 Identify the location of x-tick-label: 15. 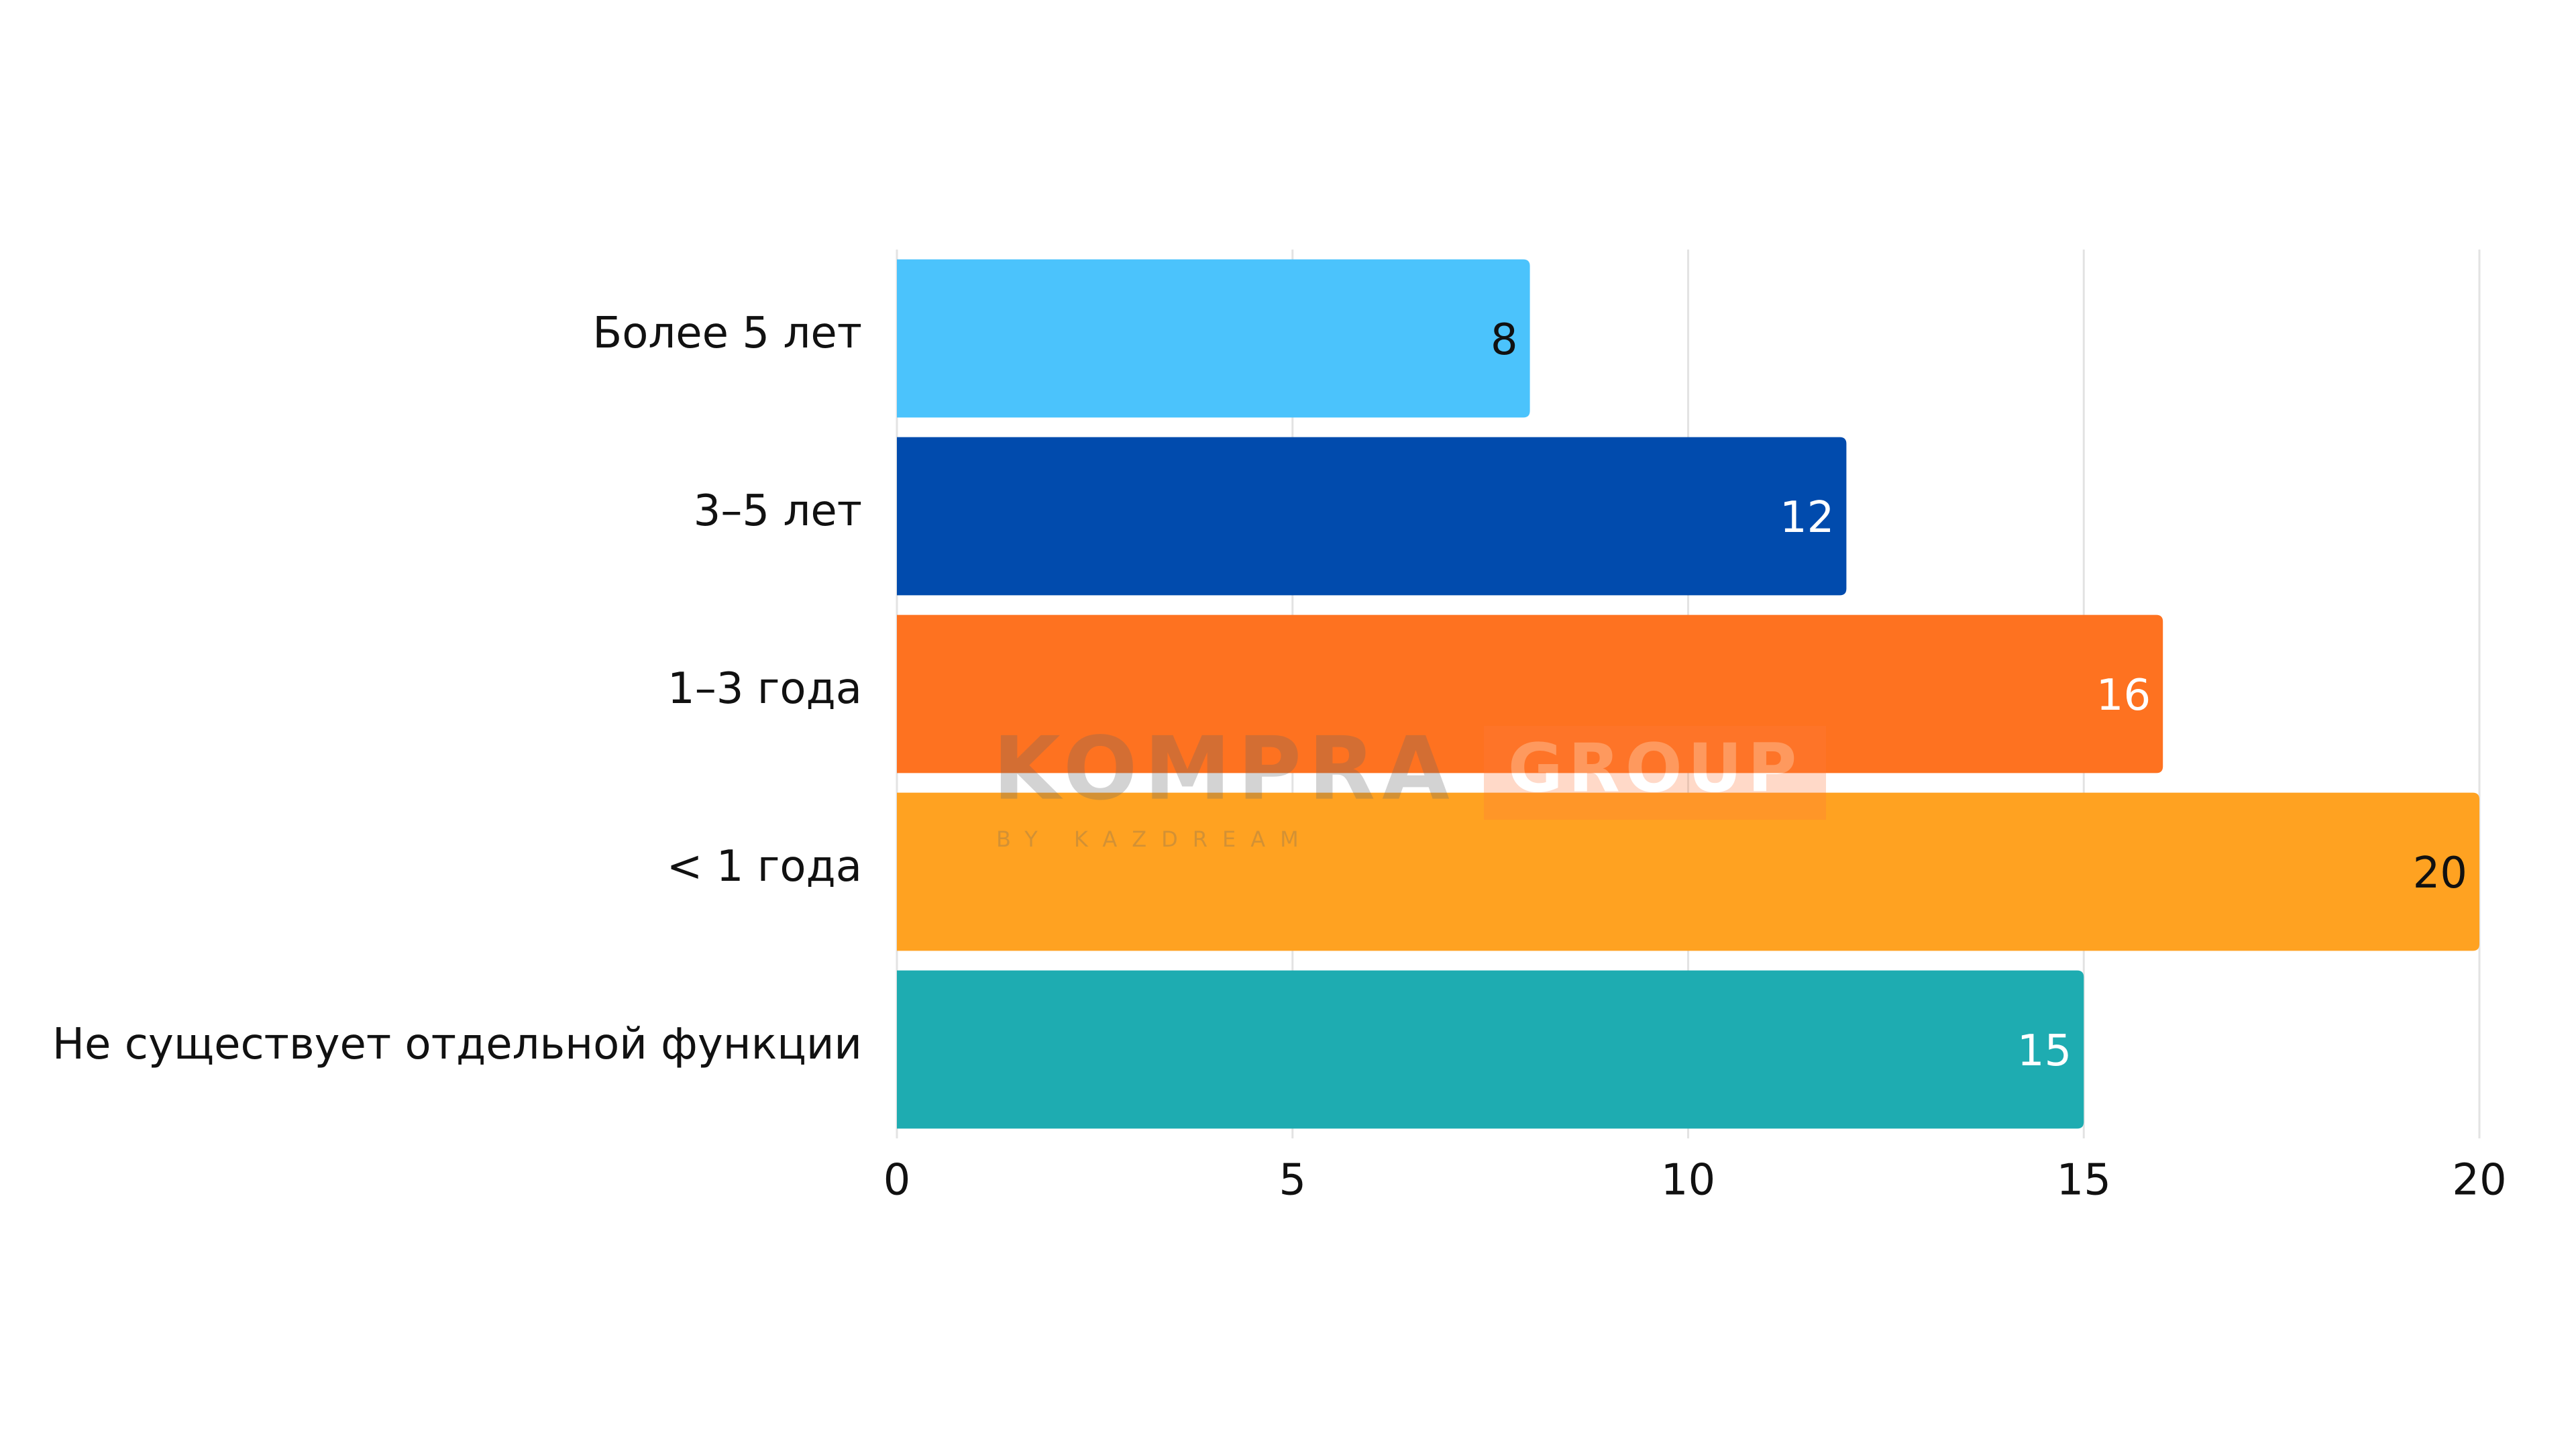
(2084, 1180).